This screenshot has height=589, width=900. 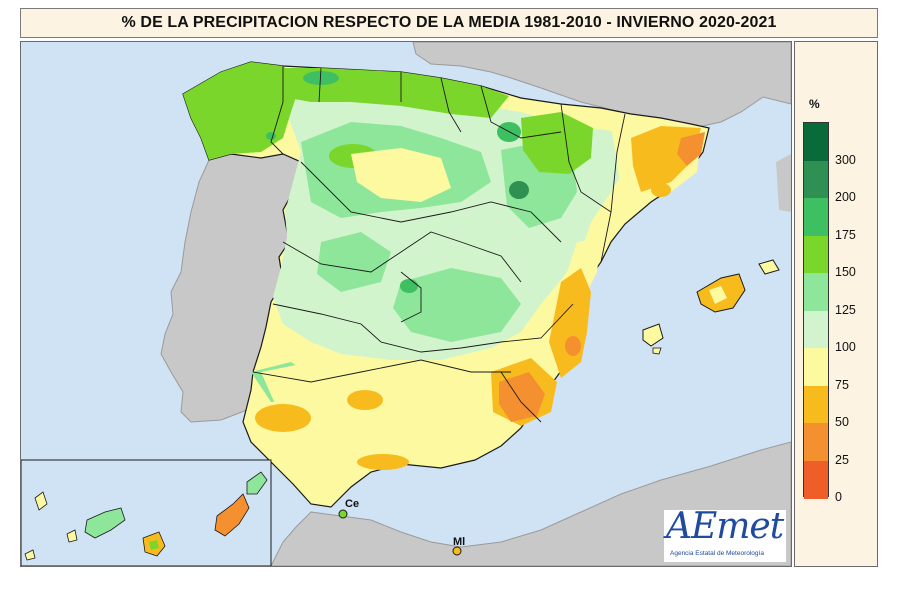 I want to click on formentera-island, so click(x=657, y=351).